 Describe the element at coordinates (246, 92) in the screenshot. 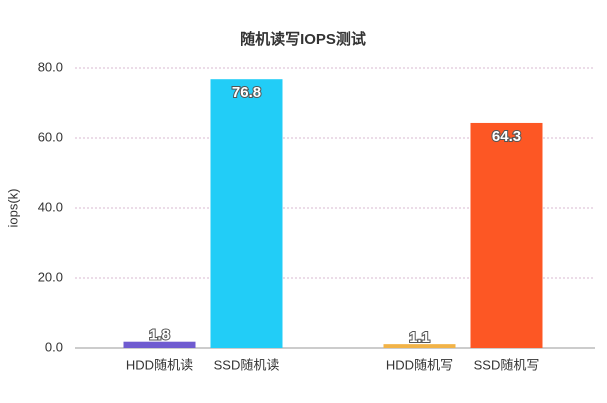

I see `value-label: 76.8` at that location.